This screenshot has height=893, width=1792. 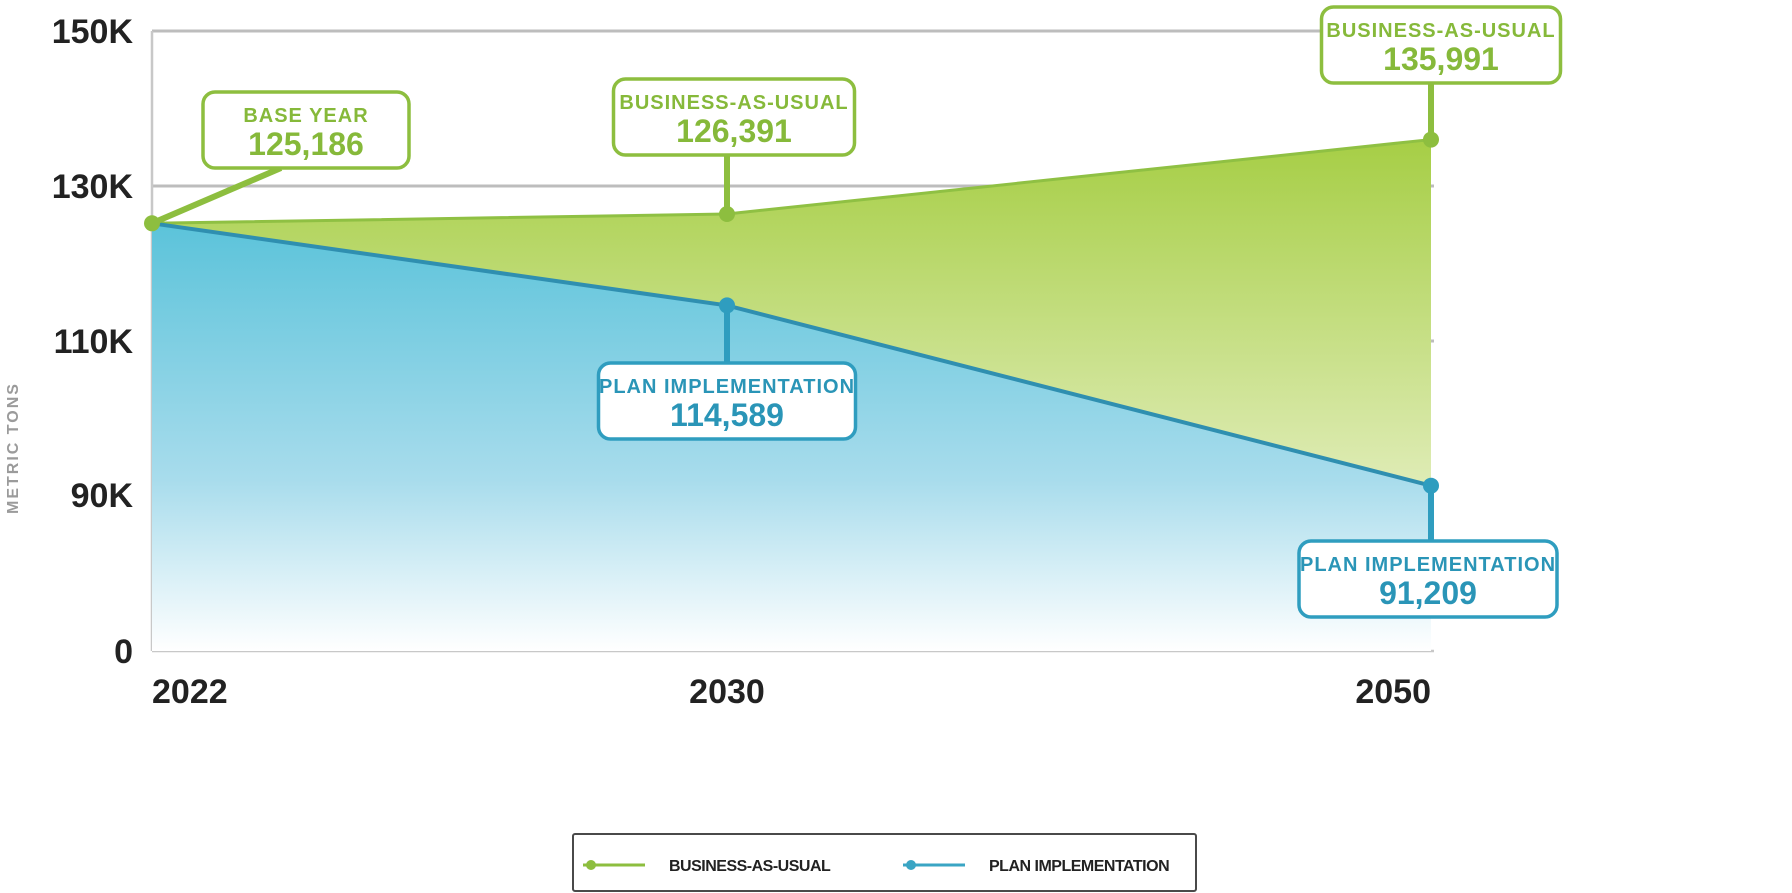 I want to click on x-tick-label: 2030, so click(x=727, y=692).